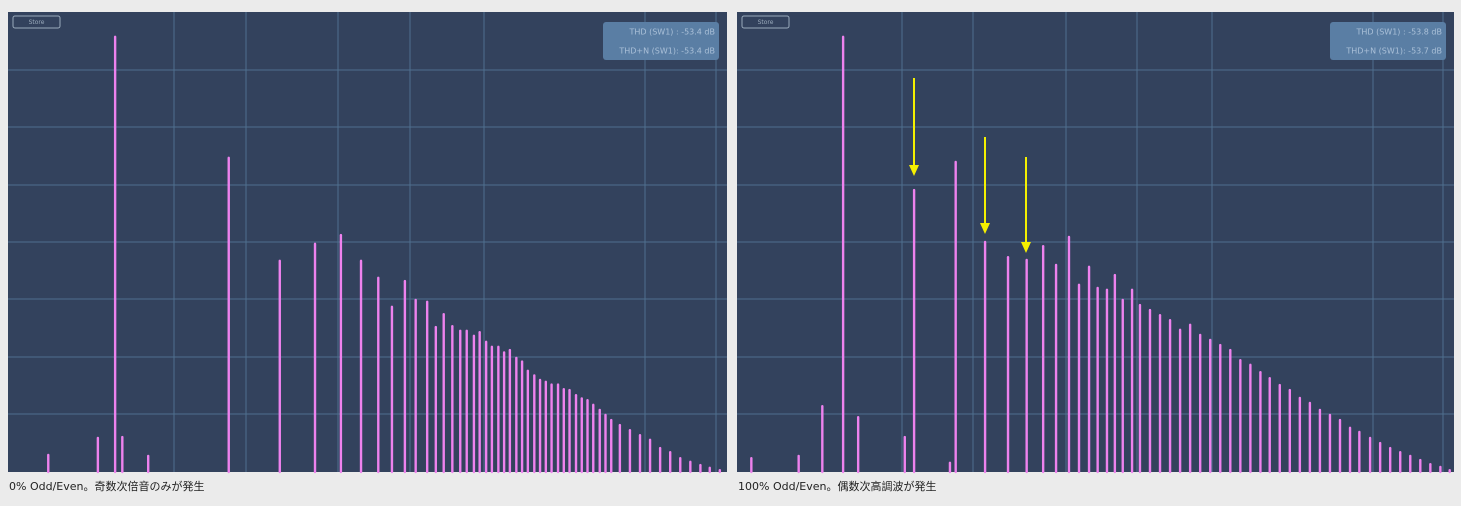 The width and height of the screenshot is (1461, 506). I want to click on caption: 100% Odd/Even。偶数次高調波が発生, so click(837, 486).